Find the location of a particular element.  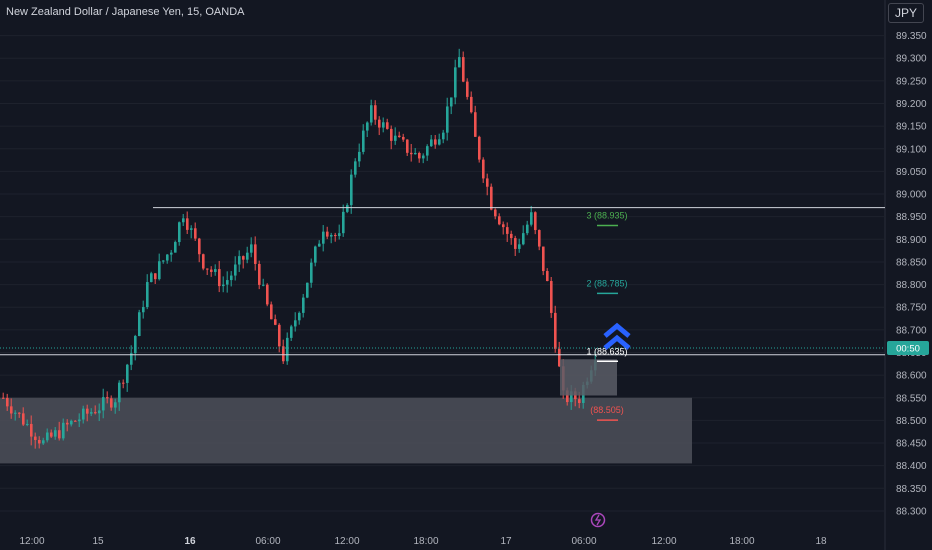

y-tick-label: 88.400 is located at coordinates (911, 466).